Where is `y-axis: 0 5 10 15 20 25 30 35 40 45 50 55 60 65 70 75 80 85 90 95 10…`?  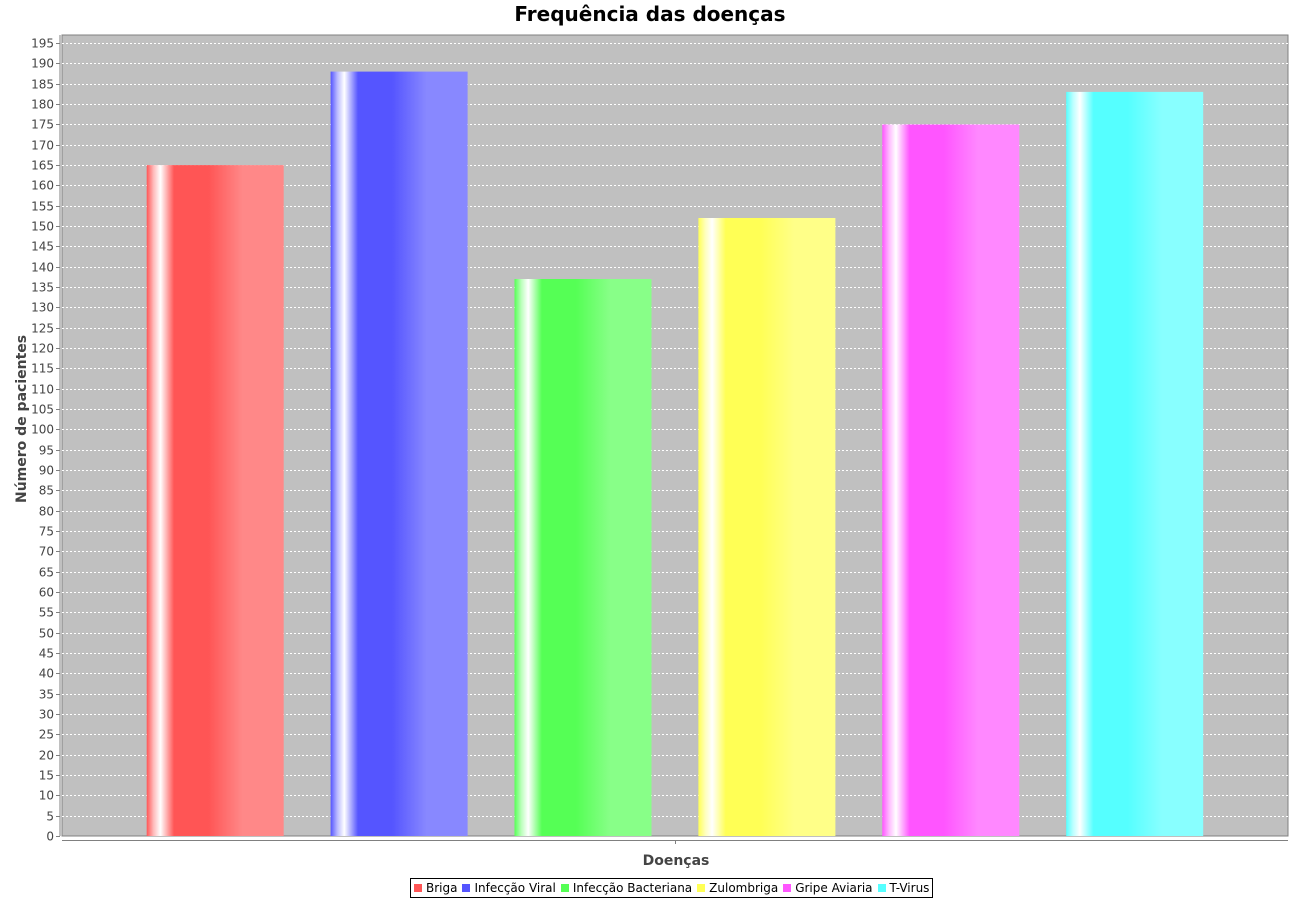 y-axis: 0 5 10 15 20 25 30 35 40 45 50 55 60 65 70 75 80 85 90 95 10… is located at coordinates (46, 439).